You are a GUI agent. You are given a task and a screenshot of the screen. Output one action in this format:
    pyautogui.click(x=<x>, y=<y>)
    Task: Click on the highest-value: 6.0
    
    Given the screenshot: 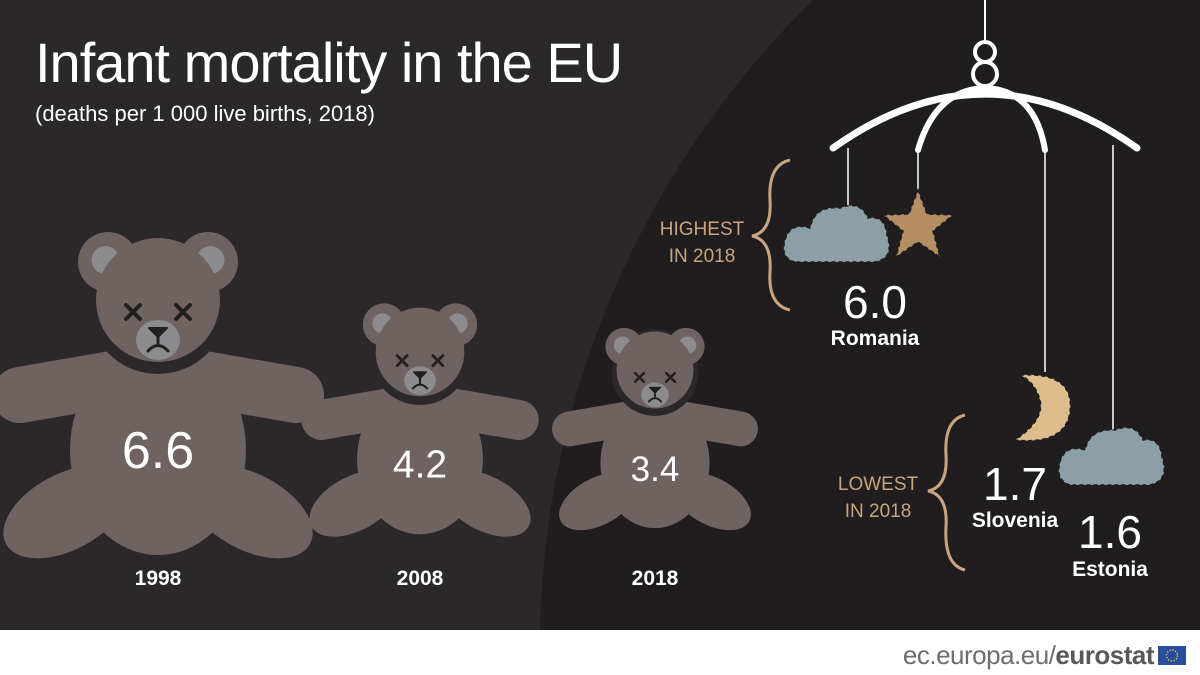 What is the action you would take?
    pyautogui.click(x=875, y=302)
    